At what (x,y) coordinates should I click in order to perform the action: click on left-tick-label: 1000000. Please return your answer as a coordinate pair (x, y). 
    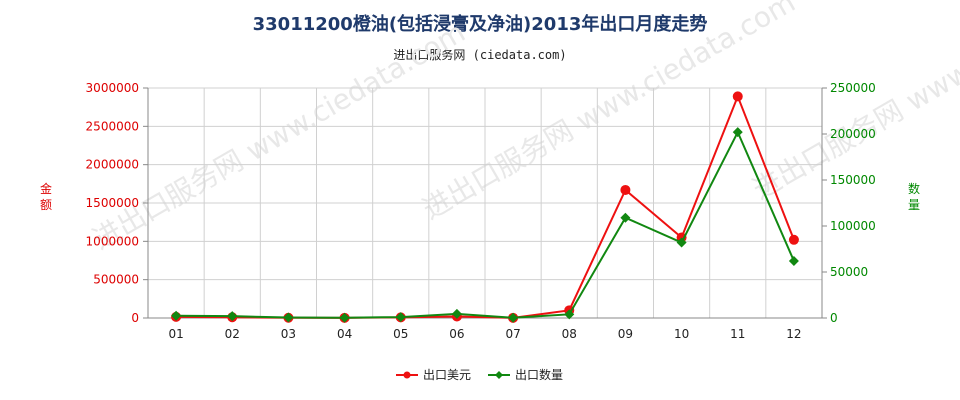
    Looking at the image, I should click on (112, 241).